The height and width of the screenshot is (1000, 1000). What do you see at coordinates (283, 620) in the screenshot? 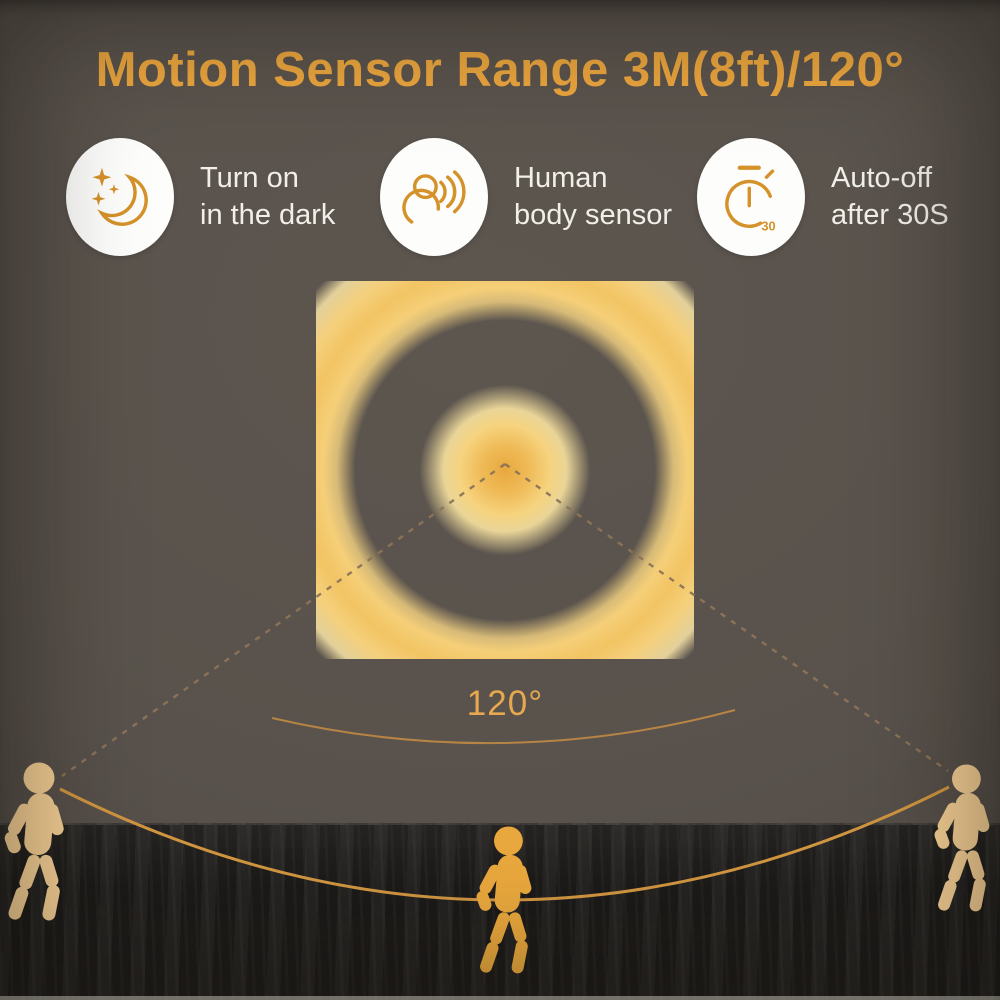
I see `range-dashed-line-left` at bounding box center [283, 620].